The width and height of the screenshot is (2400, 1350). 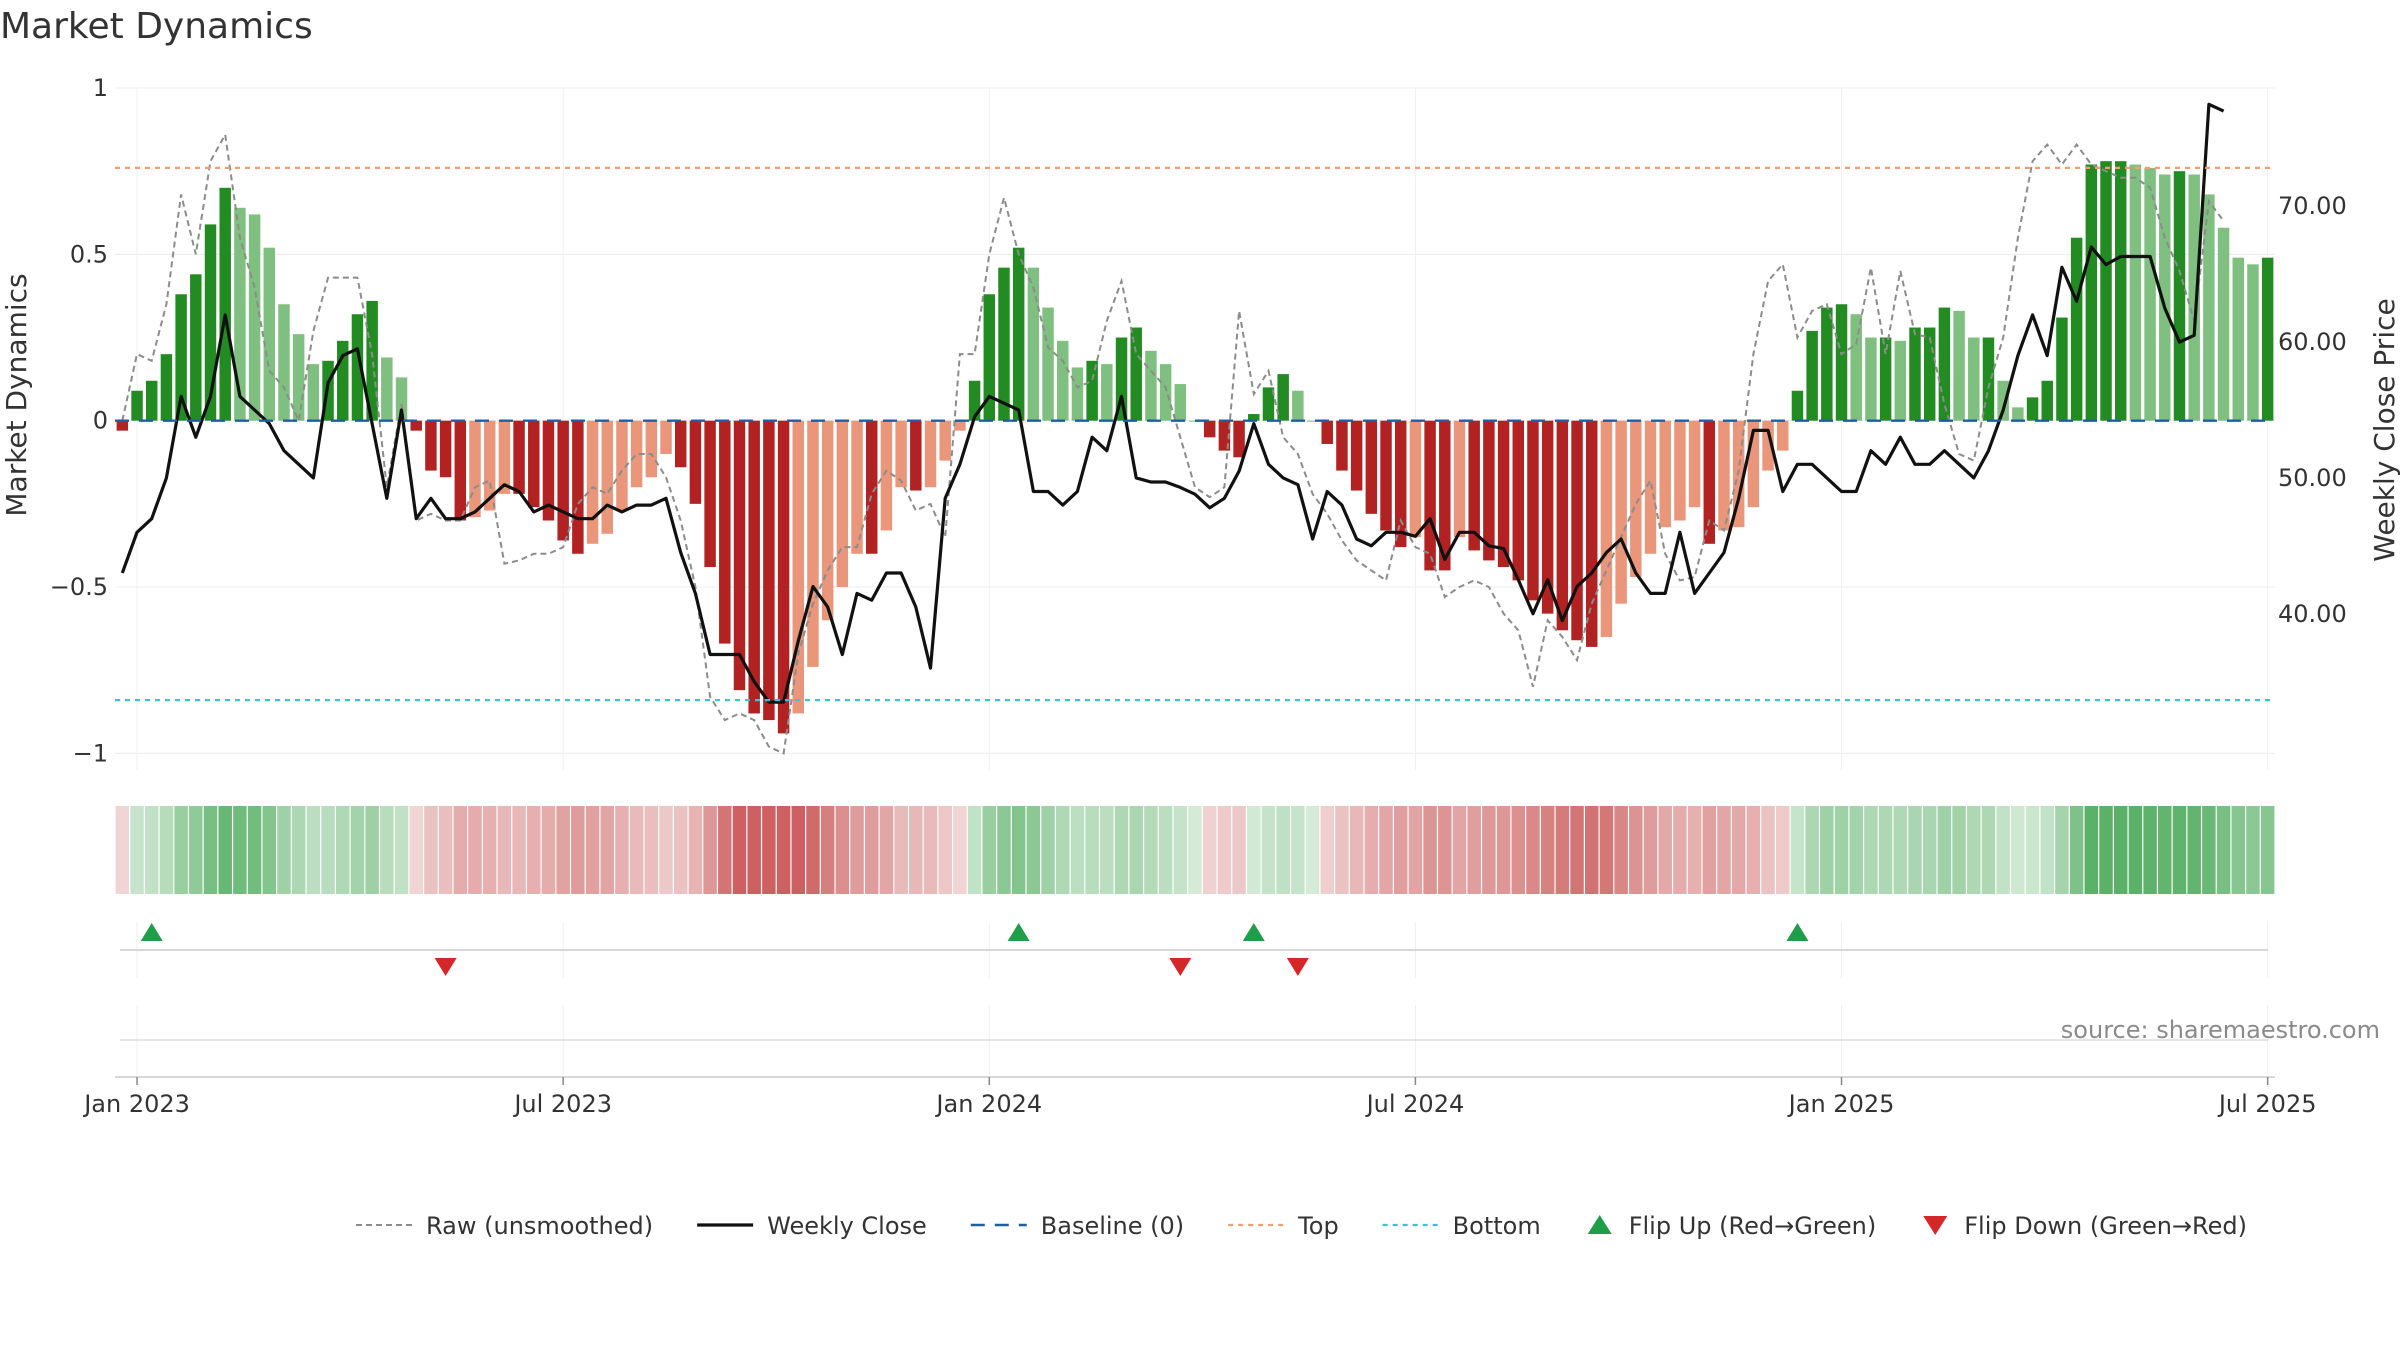 What do you see at coordinates (1841, 1104) in the screenshot?
I see `x-tick-label: Jan 2025` at bounding box center [1841, 1104].